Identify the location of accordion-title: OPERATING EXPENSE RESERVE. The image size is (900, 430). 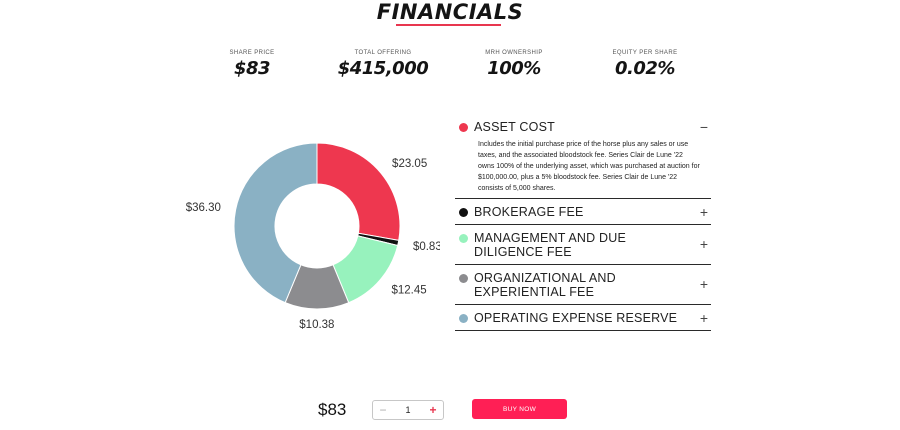
(576, 318).